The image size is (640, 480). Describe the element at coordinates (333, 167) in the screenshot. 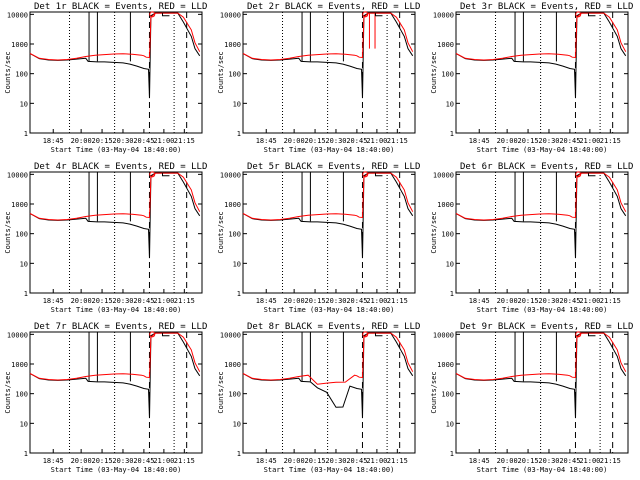

I see `chart-title: Det 5r BLACK = Events, RED = LLD` at that location.